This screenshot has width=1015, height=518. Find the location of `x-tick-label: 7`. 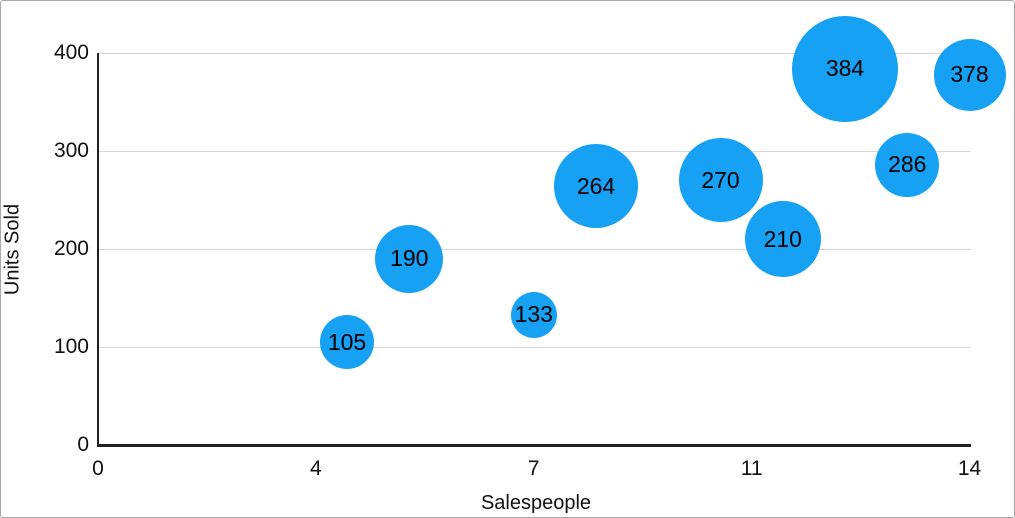

x-tick-label: 7 is located at coordinates (533, 468).